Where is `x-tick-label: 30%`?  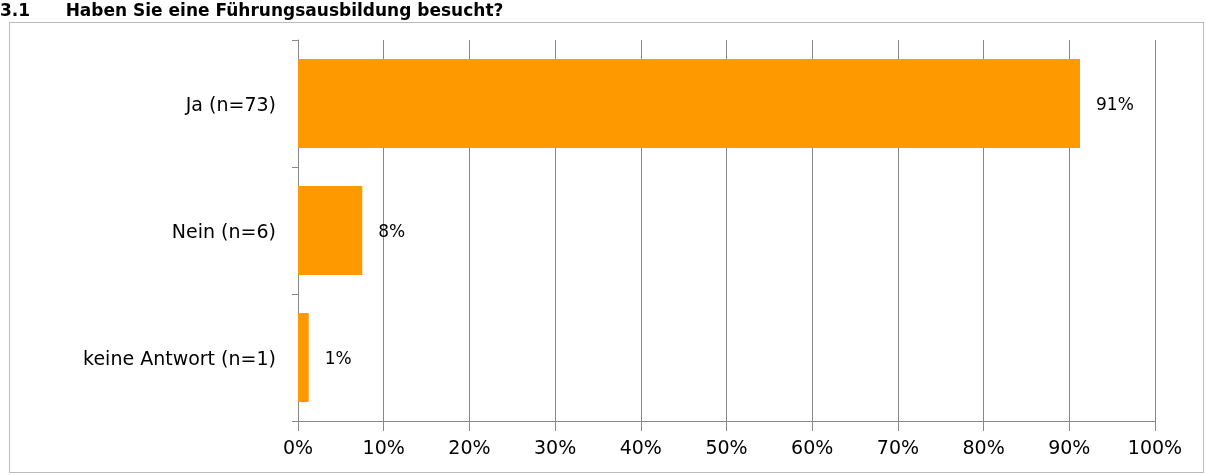
x-tick-label: 30% is located at coordinates (555, 446).